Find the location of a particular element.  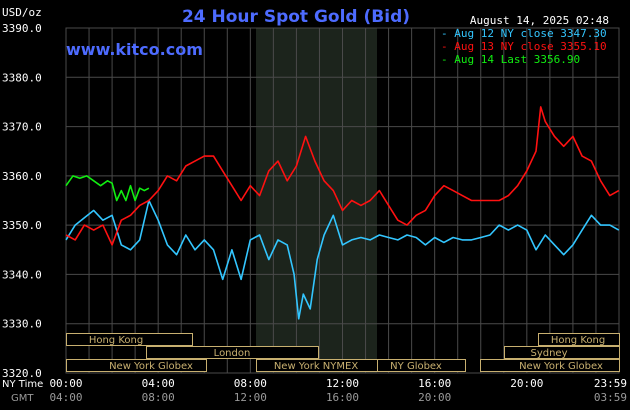

ny-time-label: NY Time is located at coordinates (22, 384).